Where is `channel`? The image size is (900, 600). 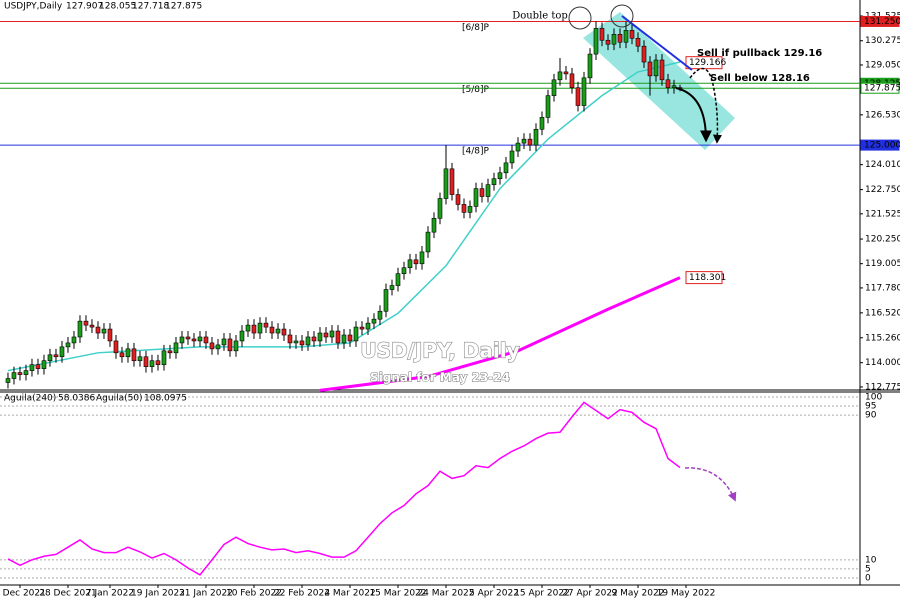
channel is located at coordinates (659, 81).